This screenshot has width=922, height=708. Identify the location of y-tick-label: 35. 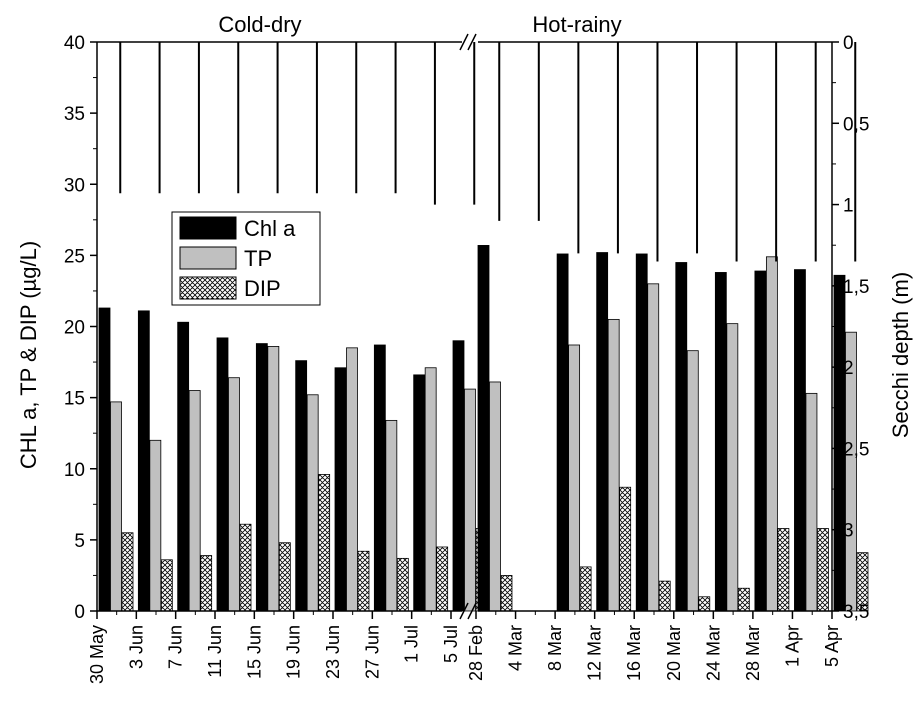
(74, 114).